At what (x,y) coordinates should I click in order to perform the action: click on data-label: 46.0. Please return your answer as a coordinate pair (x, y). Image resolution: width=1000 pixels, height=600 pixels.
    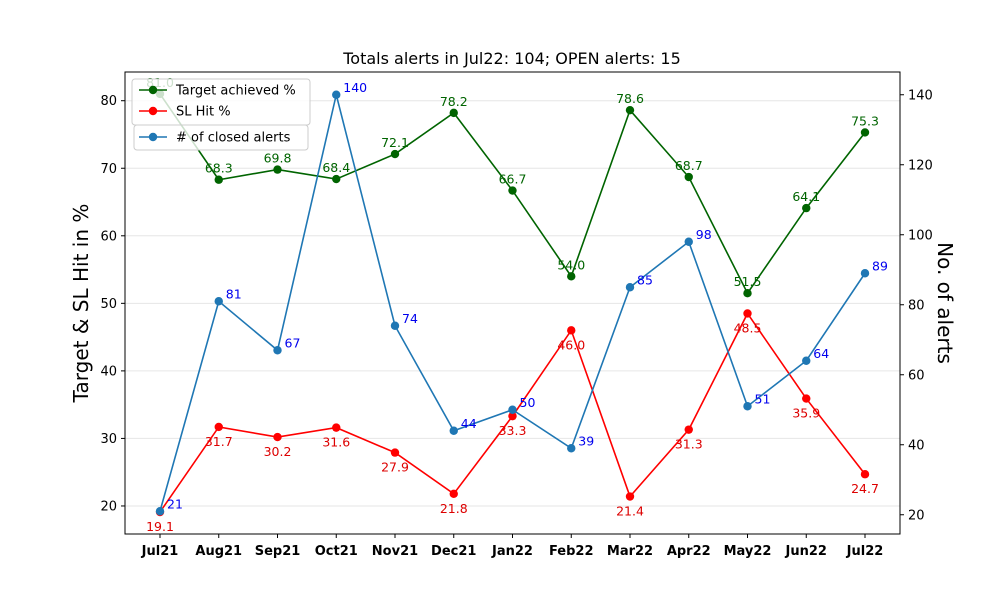
    Looking at the image, I should click on (571, 344).